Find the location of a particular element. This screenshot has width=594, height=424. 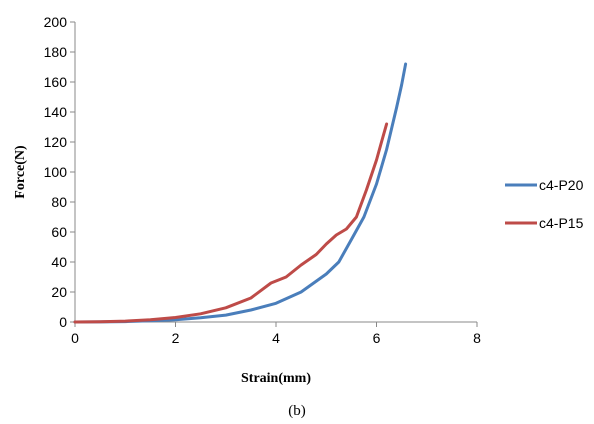

x-tick-label: 4 is located at coordinates (276, 338).